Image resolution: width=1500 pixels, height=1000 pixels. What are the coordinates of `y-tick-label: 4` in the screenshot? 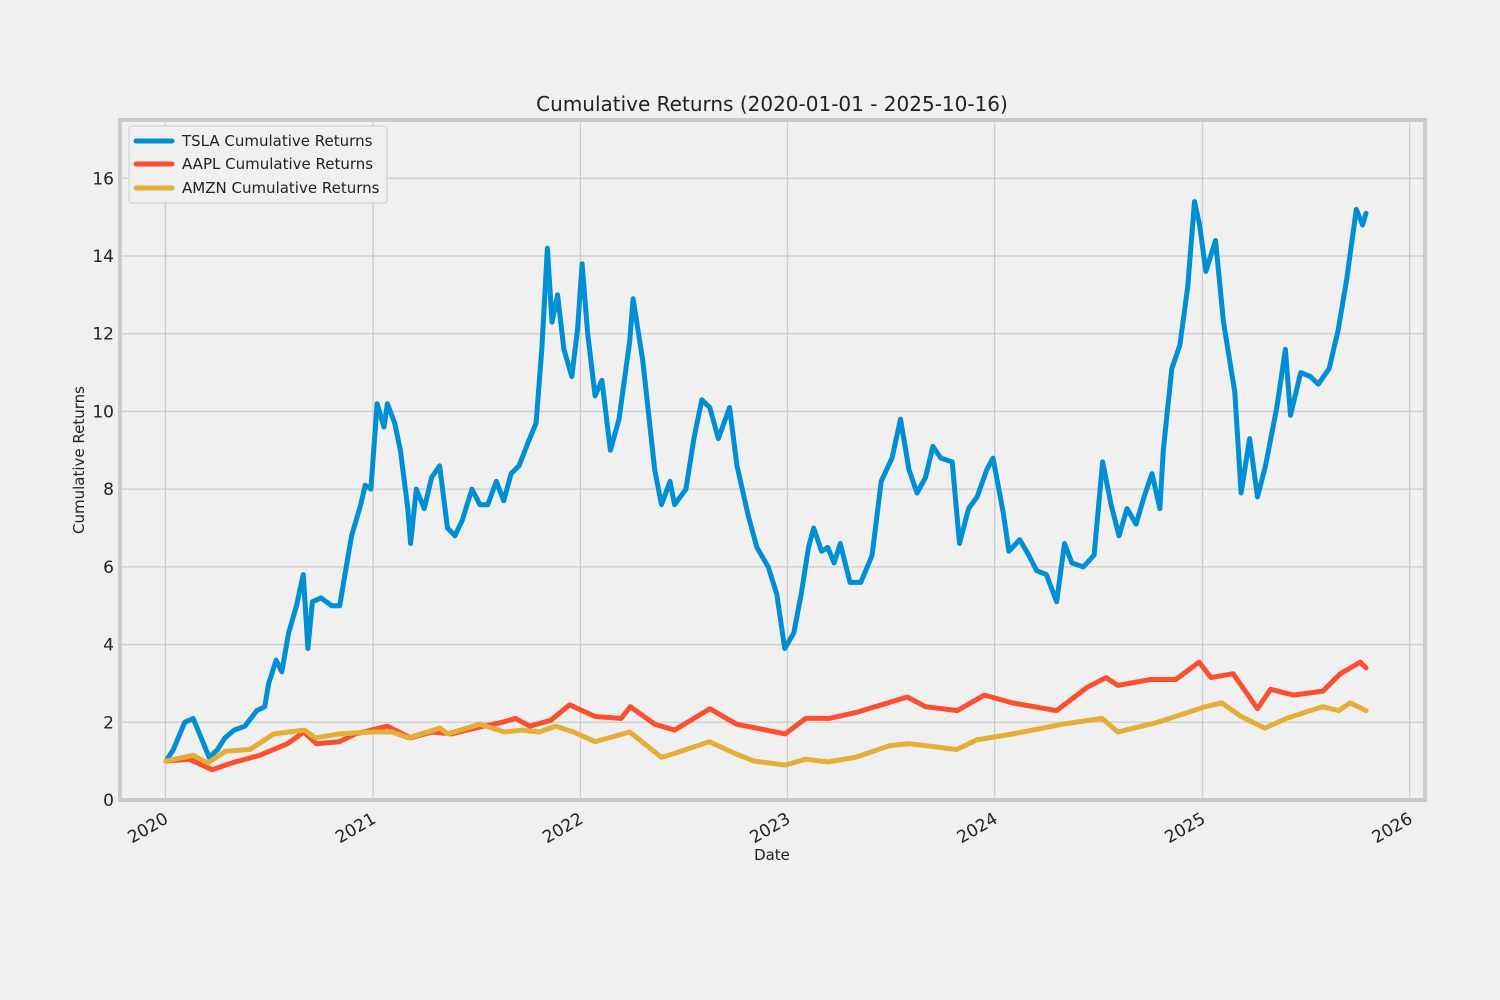 It's located at (108, 646).